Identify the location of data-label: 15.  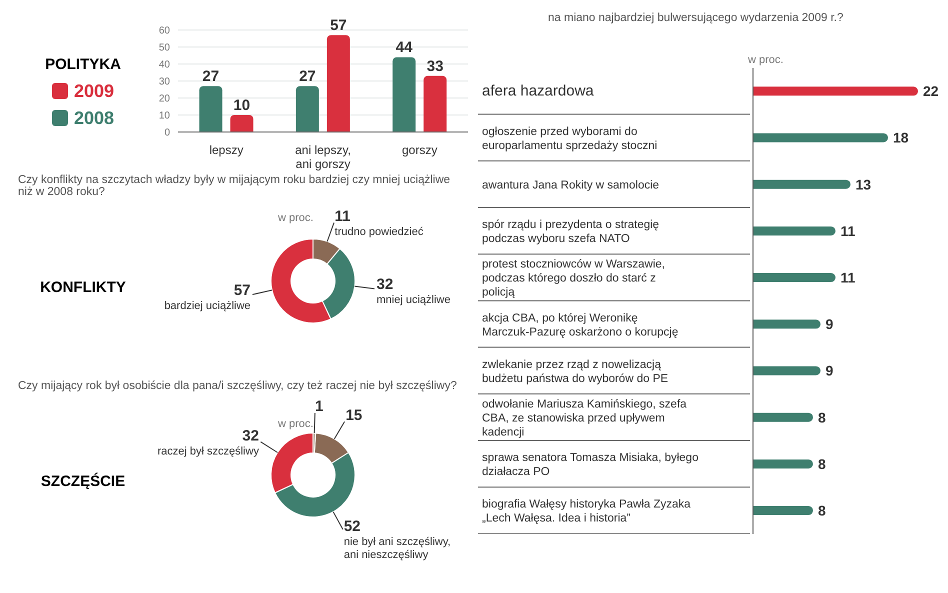
(354, 415).